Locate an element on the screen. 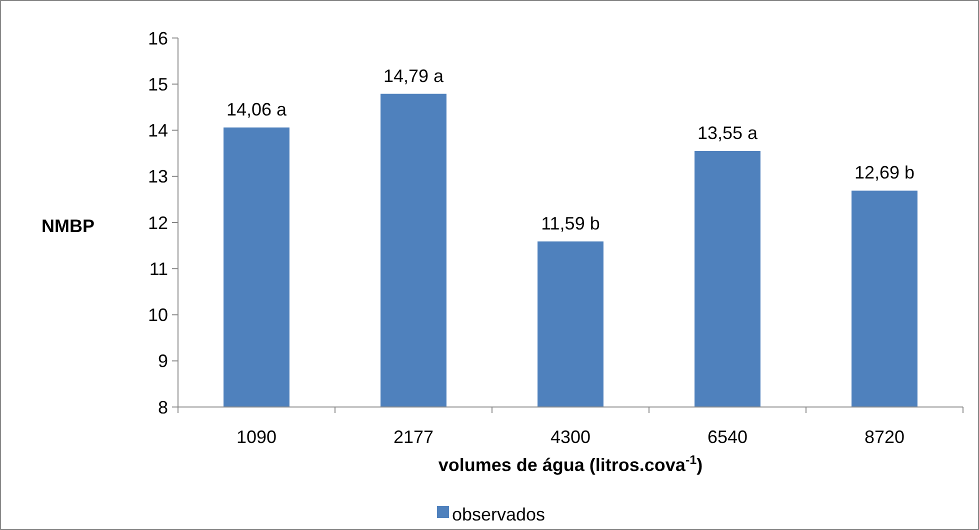  text: 11,59 b is located at coordinates (570, 223).